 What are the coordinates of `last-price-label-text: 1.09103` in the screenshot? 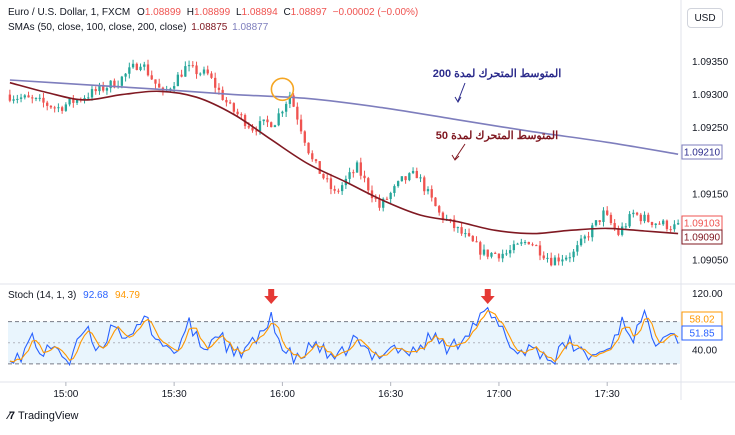 It's located at (702, 224).